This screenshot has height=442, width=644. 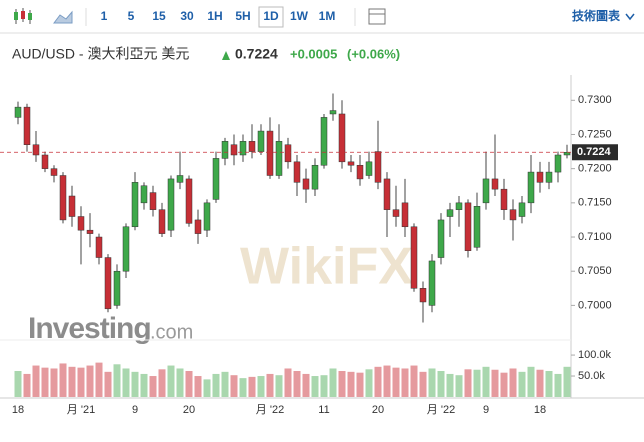 What do you see at coordinates (104, 16) in the screenshot?
I see `interval-button: 1` at bounding box center [104, 16].